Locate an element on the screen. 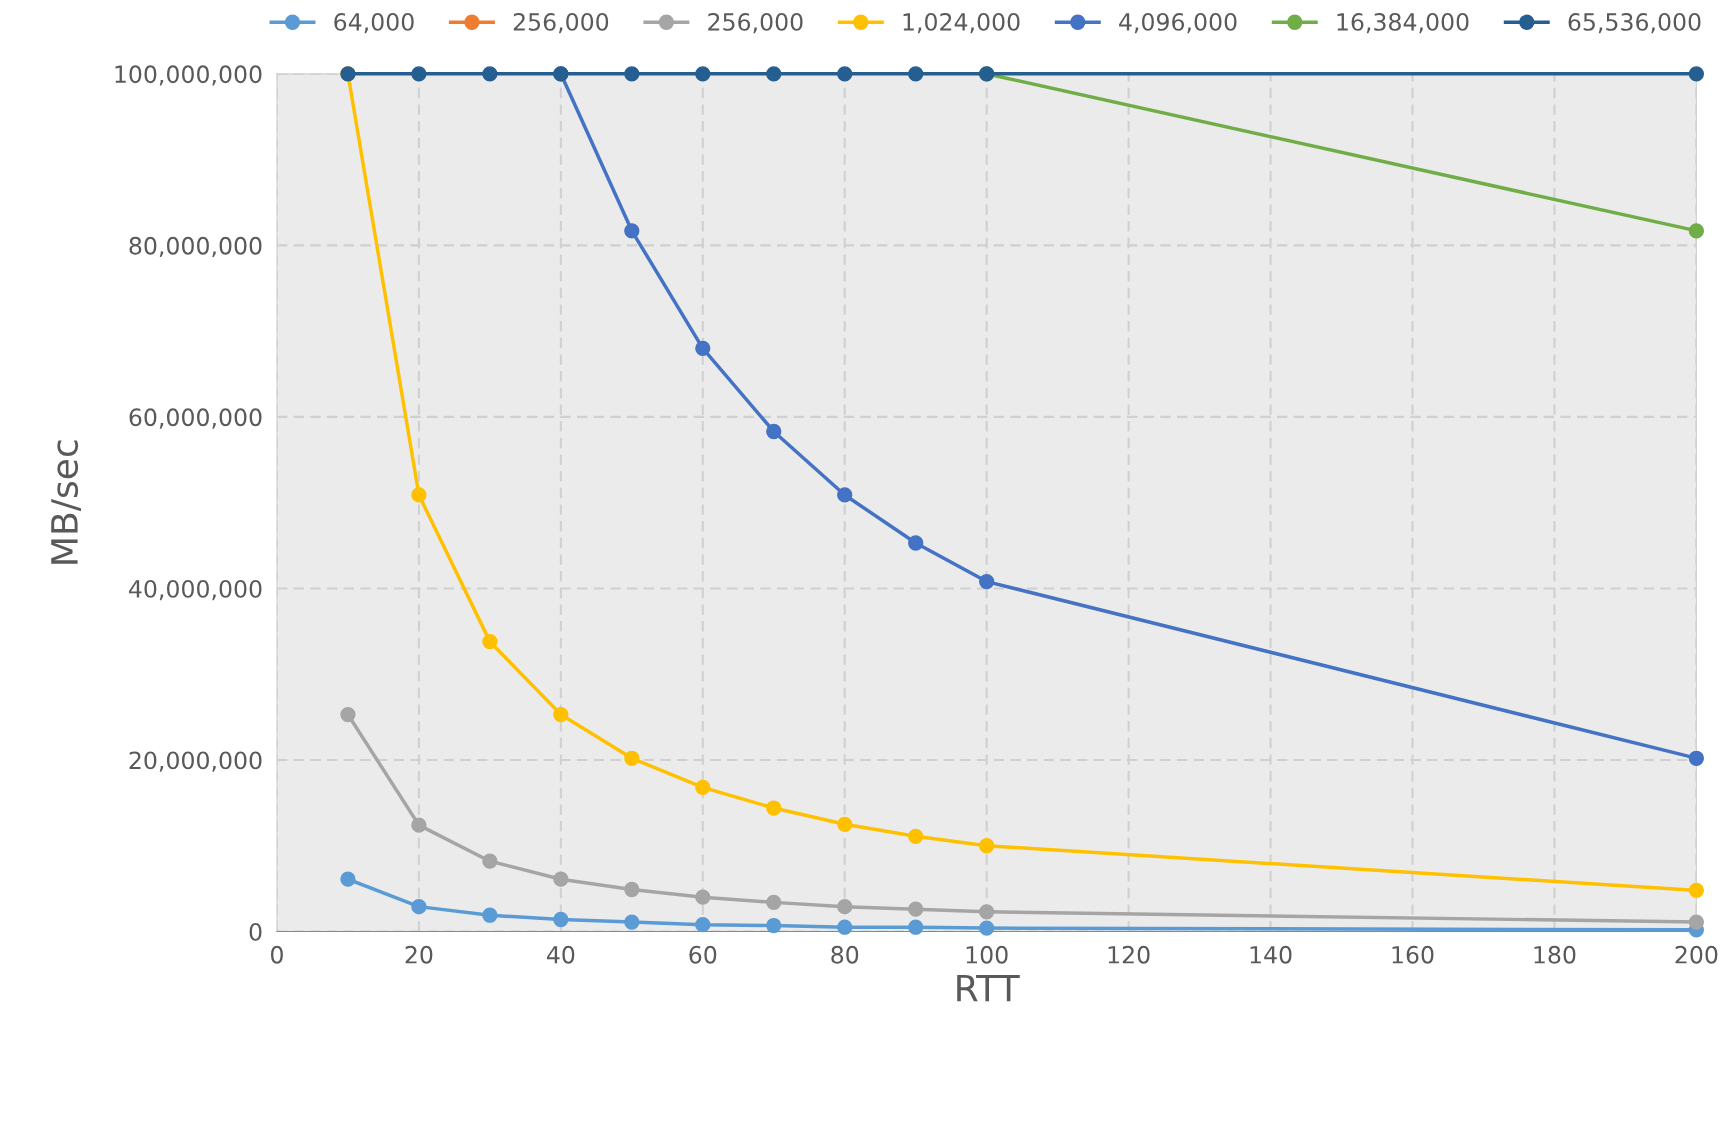 Image resolution: width=1731 pixels, height=1136 pixels. x-tick-label: 140 is located at coordinates (1271, 954).